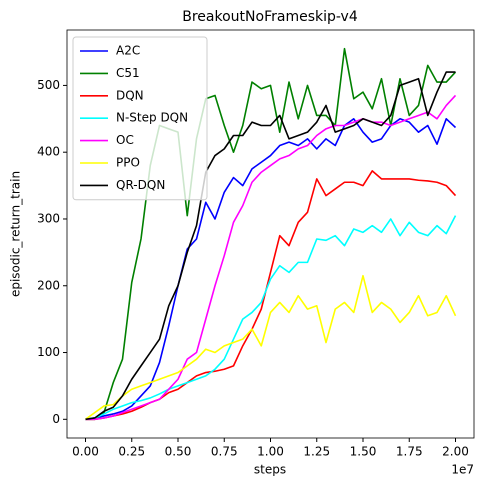  Describe the element at coordinates (455, 452) in the screenshot. I see `x-tick-label: 2.00` at that location.